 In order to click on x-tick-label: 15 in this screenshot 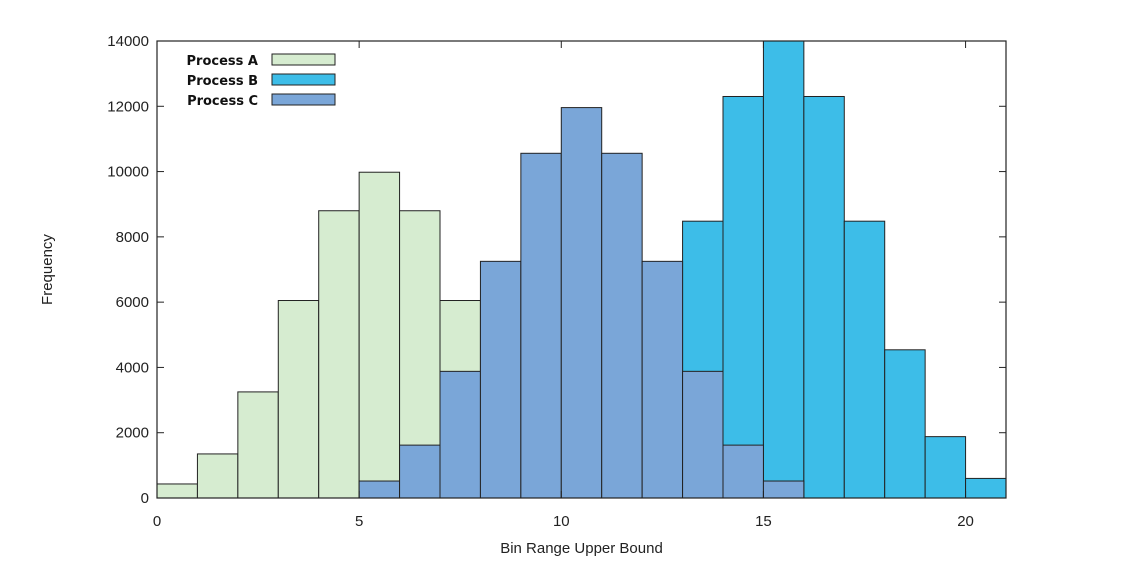, I will do `click(763, 521)`.